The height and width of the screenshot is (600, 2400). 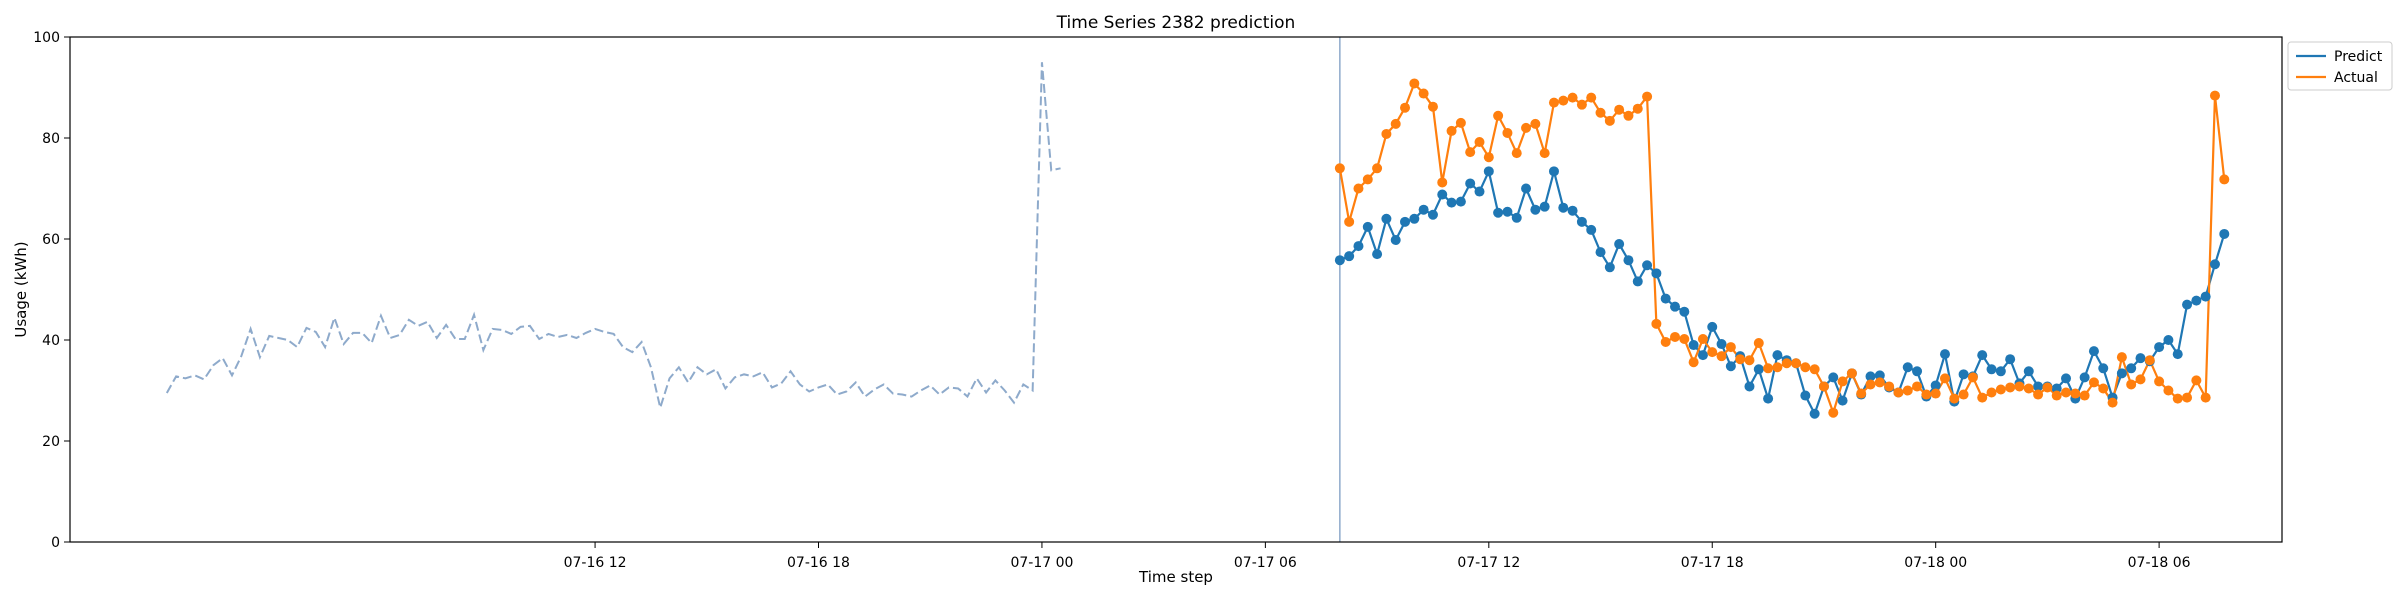 I want to click on y-tick-label: 0, so click(x=55, y=543).